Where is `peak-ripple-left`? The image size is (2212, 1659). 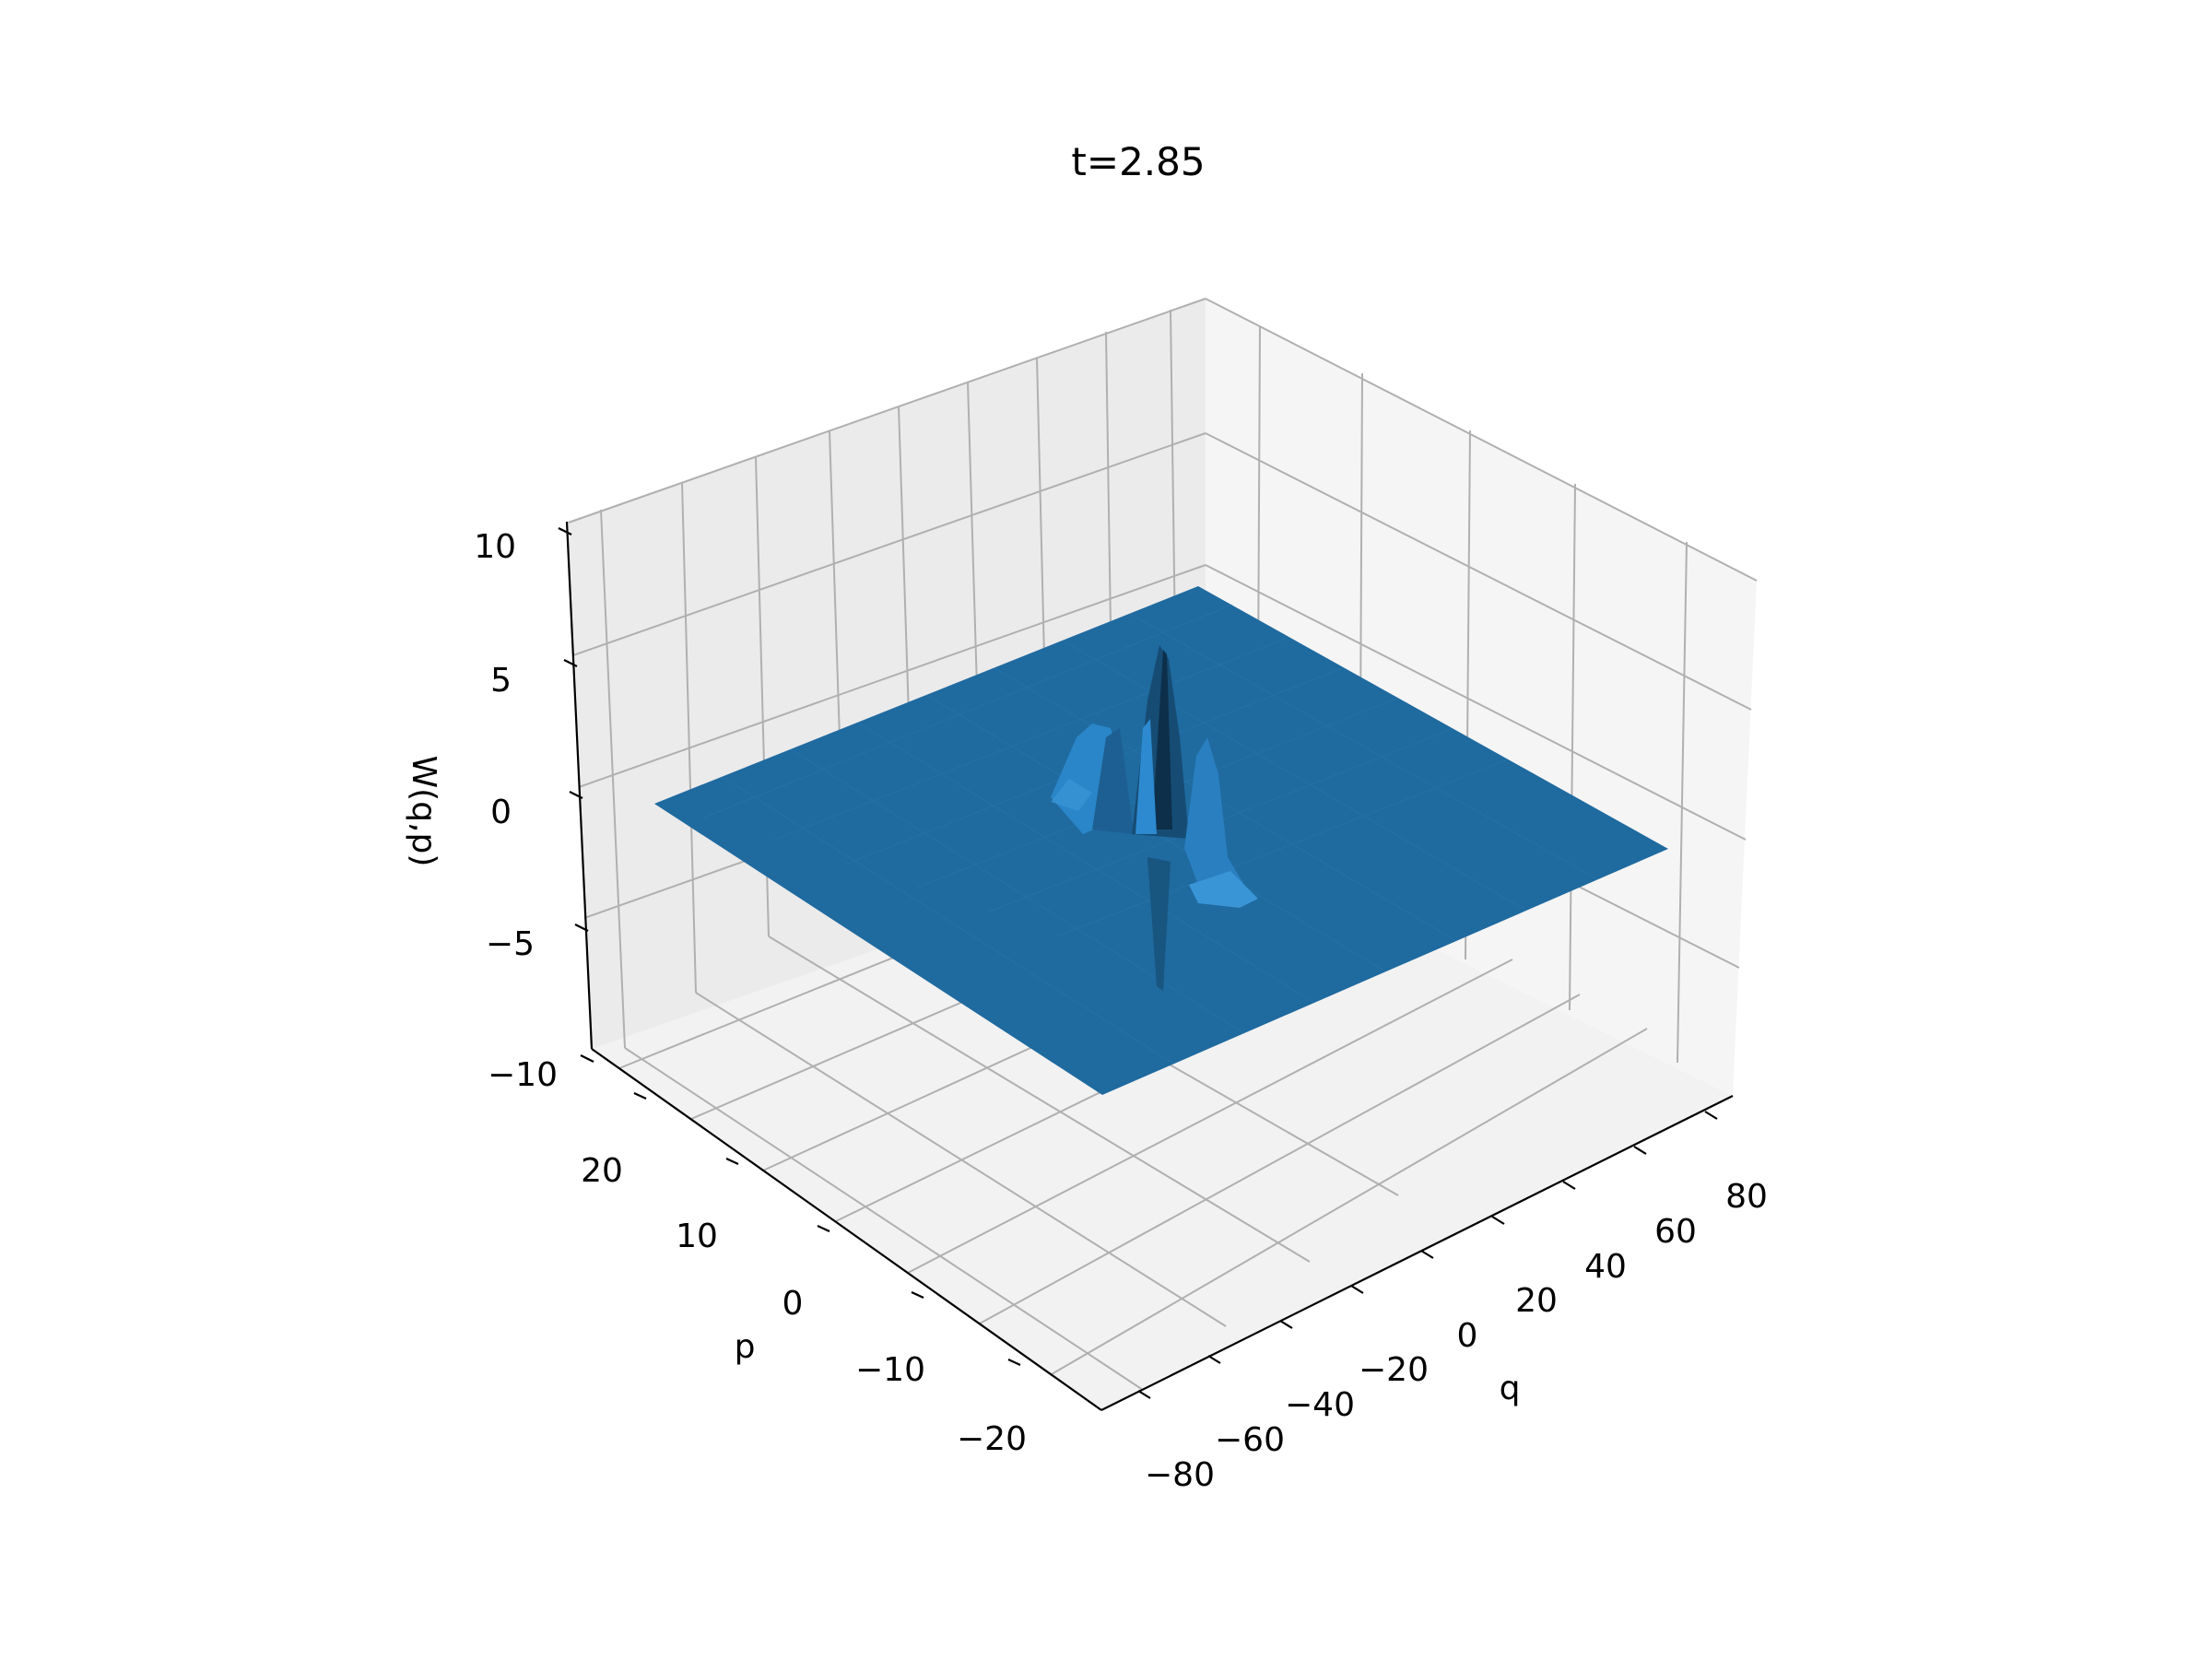 peak-ripple-left is located at coordinates (1071, 795).